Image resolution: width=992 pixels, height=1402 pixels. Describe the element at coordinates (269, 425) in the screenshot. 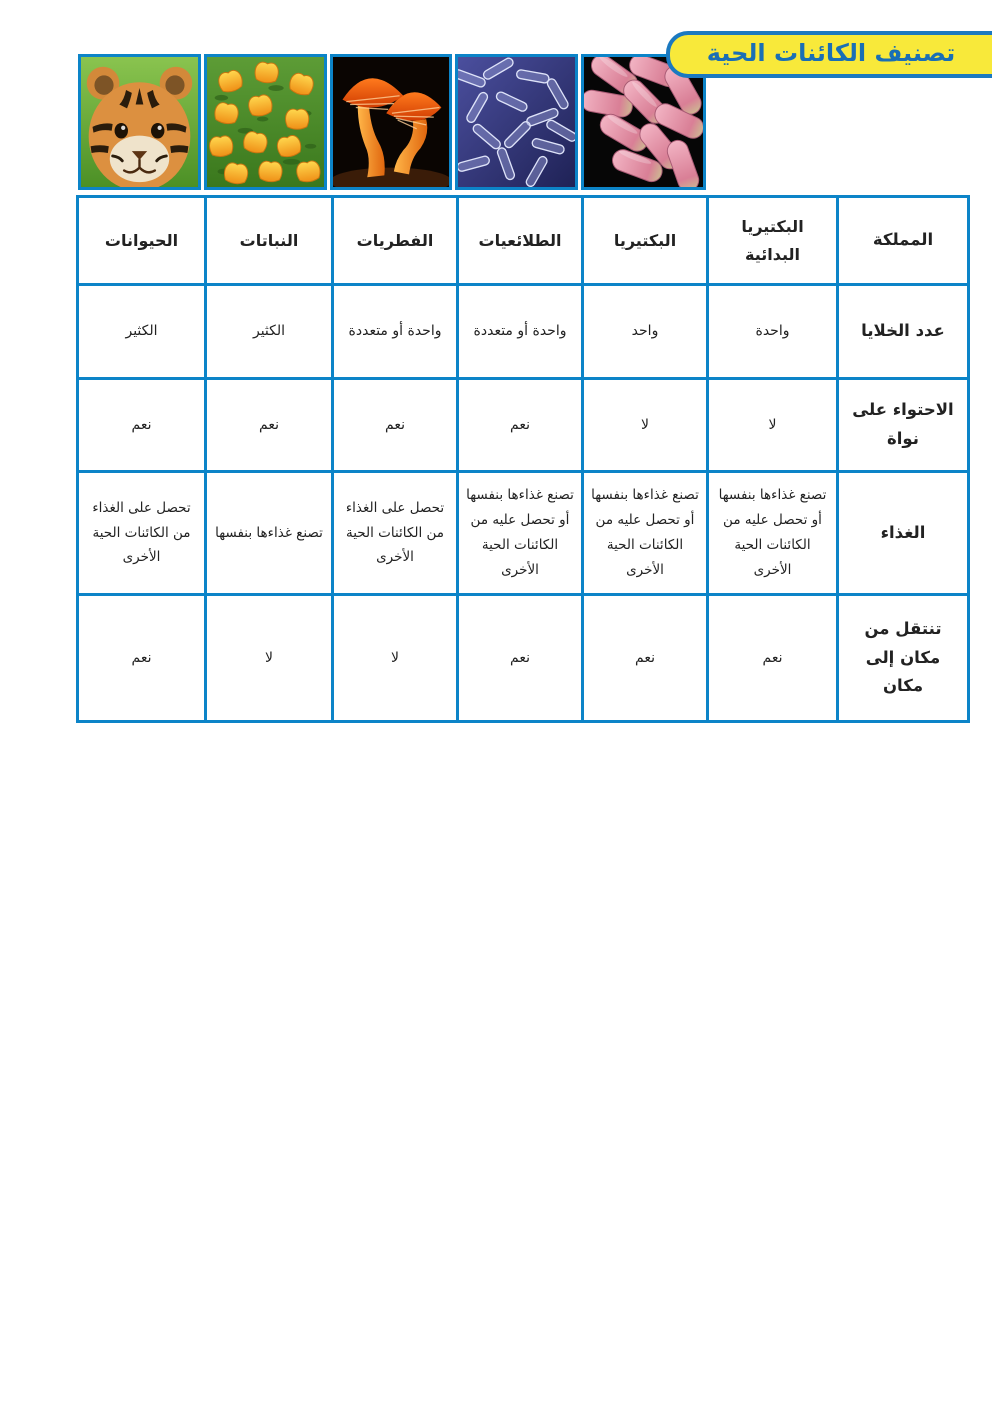

I see `nucleus-plants: نعم` at that location.